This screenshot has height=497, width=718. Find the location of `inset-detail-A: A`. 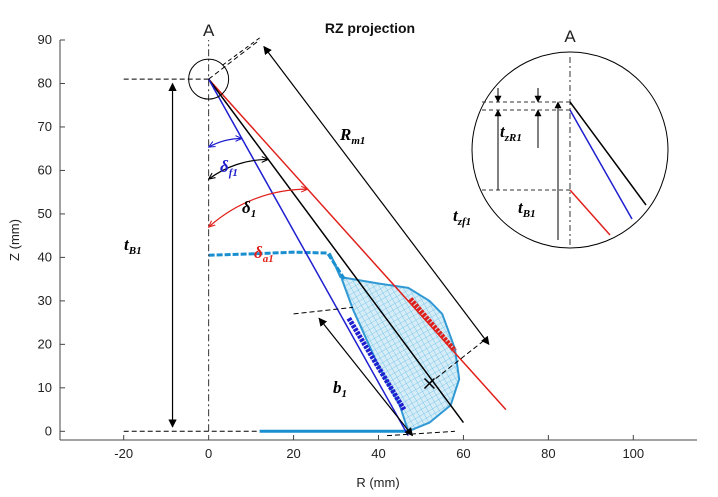

inset-detail-A: A is located at coordinates (570, 138).